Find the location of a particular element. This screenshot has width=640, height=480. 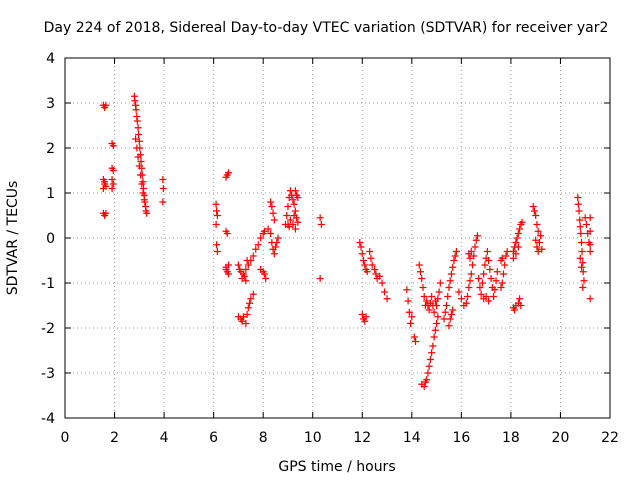

x-tick-label: 2 is located at coordinates (114, 438).